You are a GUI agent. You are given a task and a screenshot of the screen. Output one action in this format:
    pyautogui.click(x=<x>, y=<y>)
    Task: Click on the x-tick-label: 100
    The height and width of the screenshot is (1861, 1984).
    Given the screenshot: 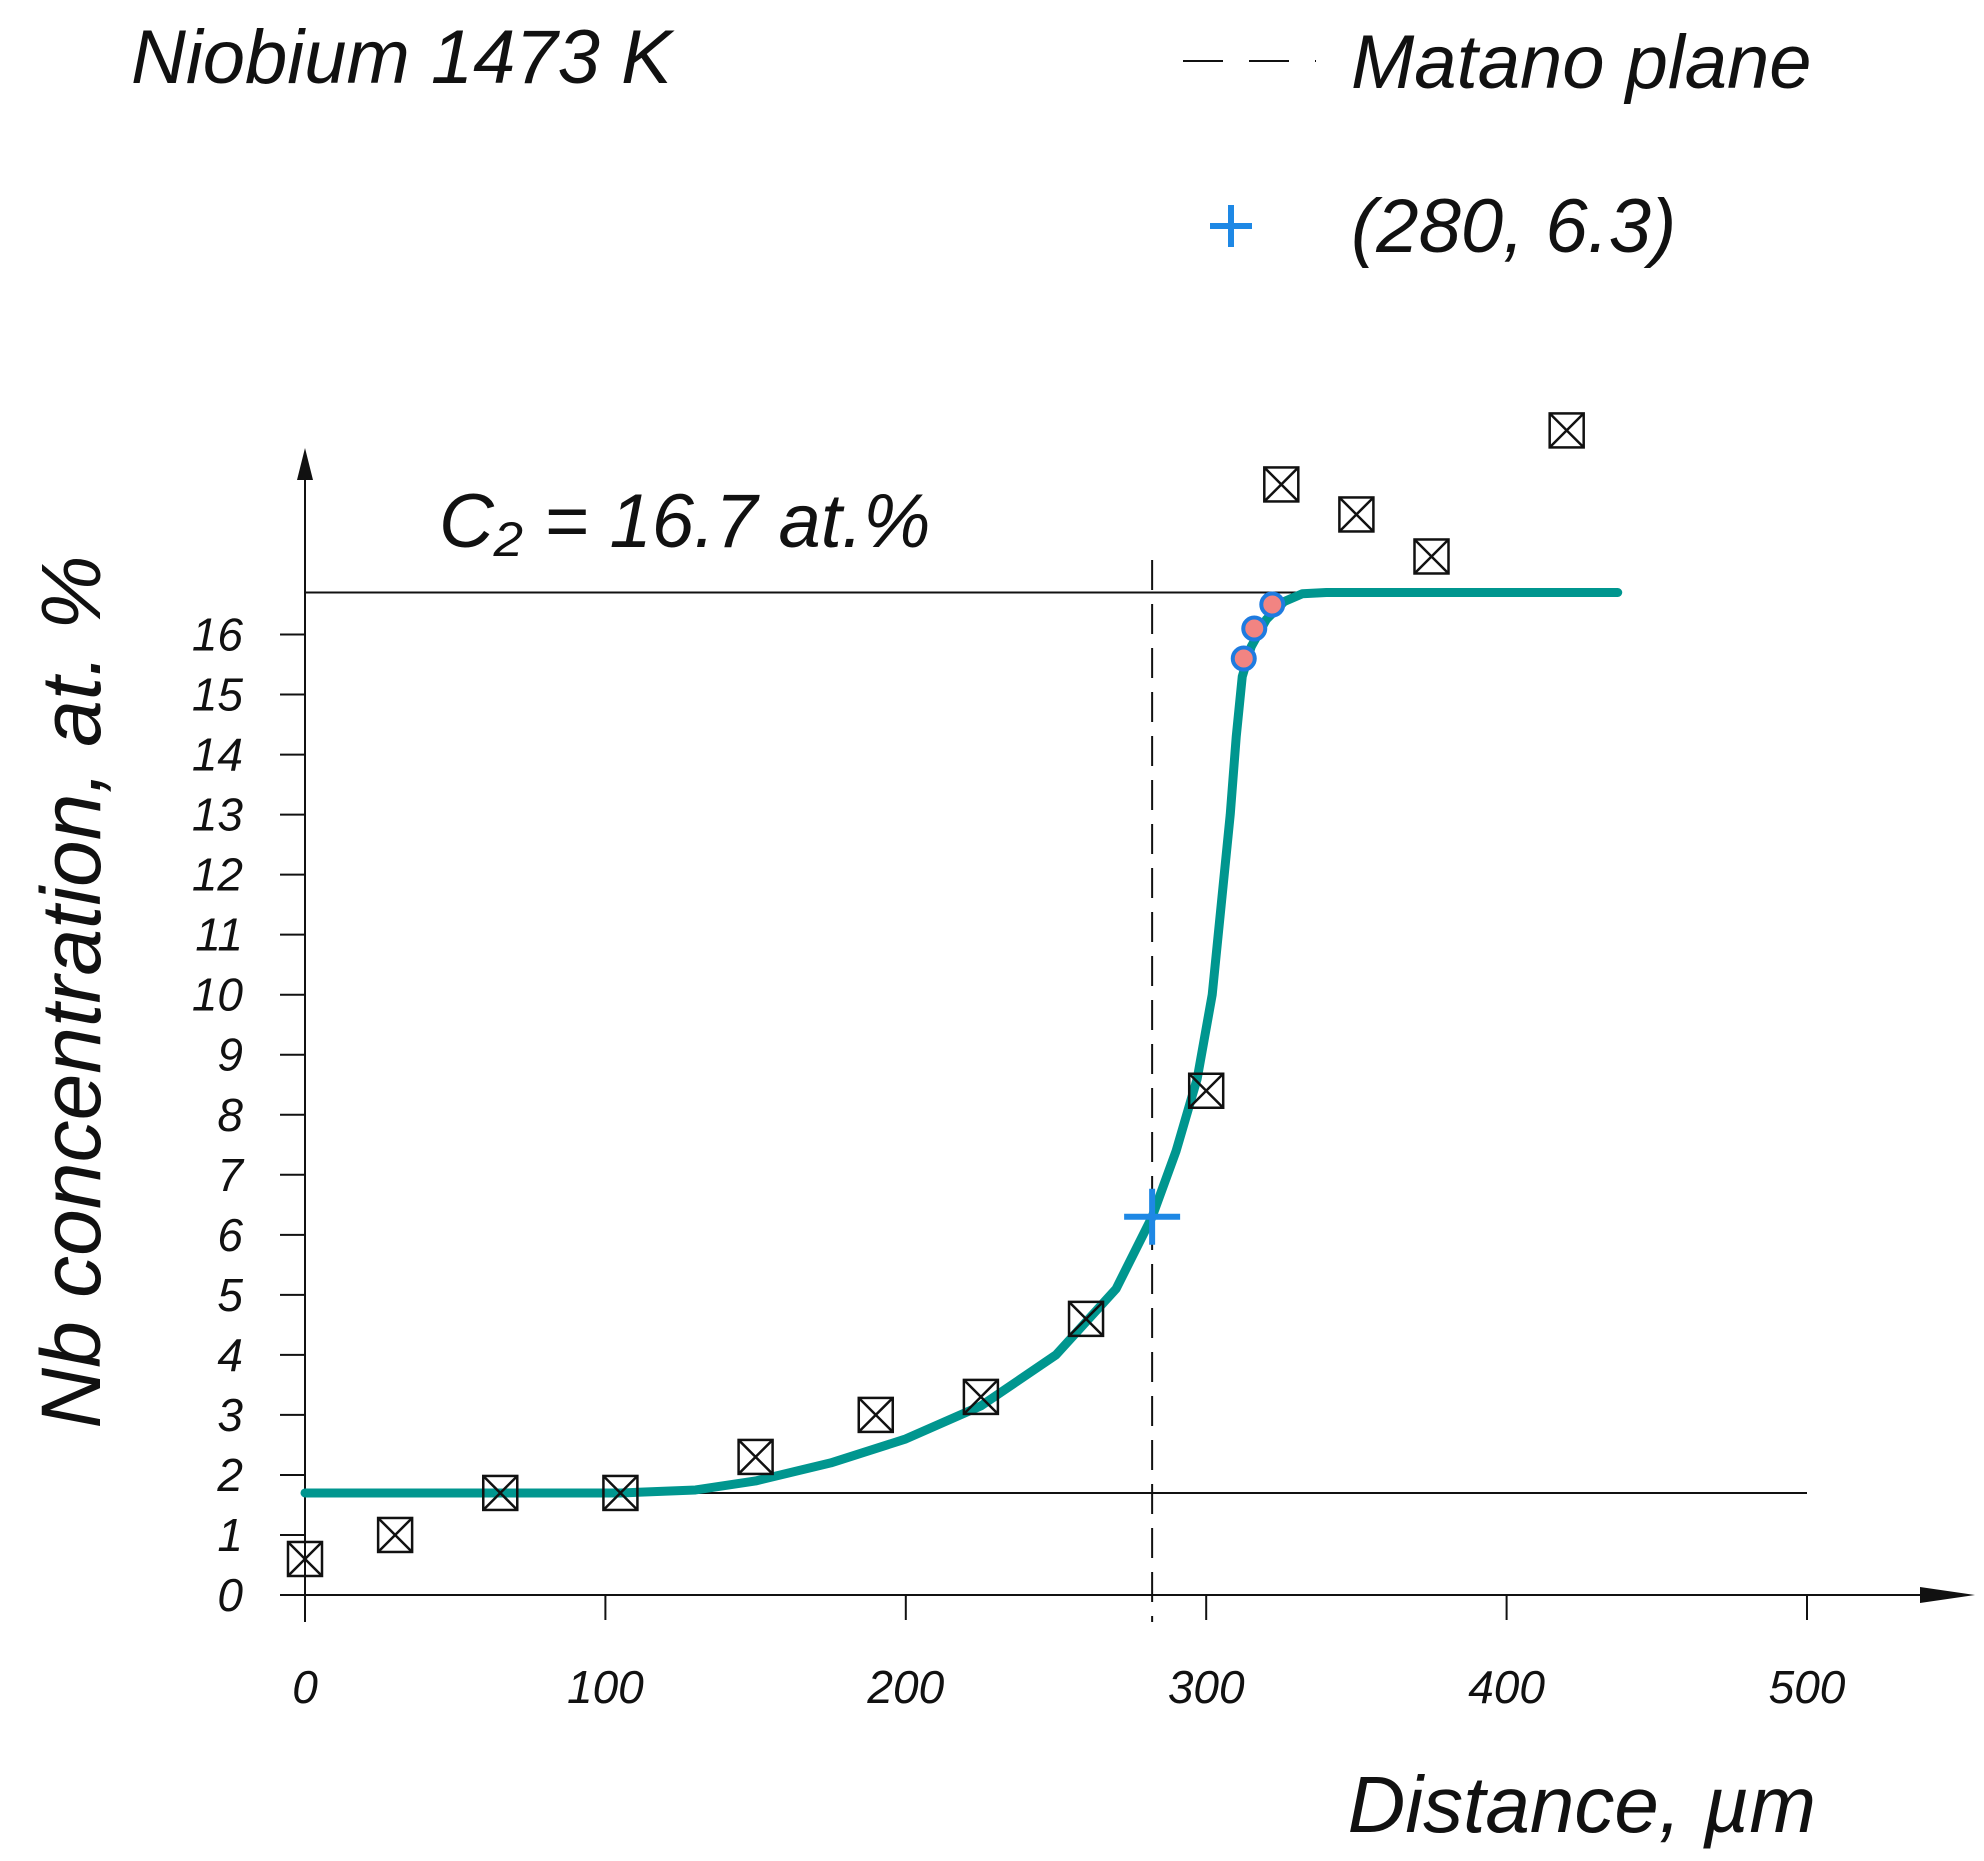 What is the action you would take?
    pyautogui.click(x=605, y=1687)
    